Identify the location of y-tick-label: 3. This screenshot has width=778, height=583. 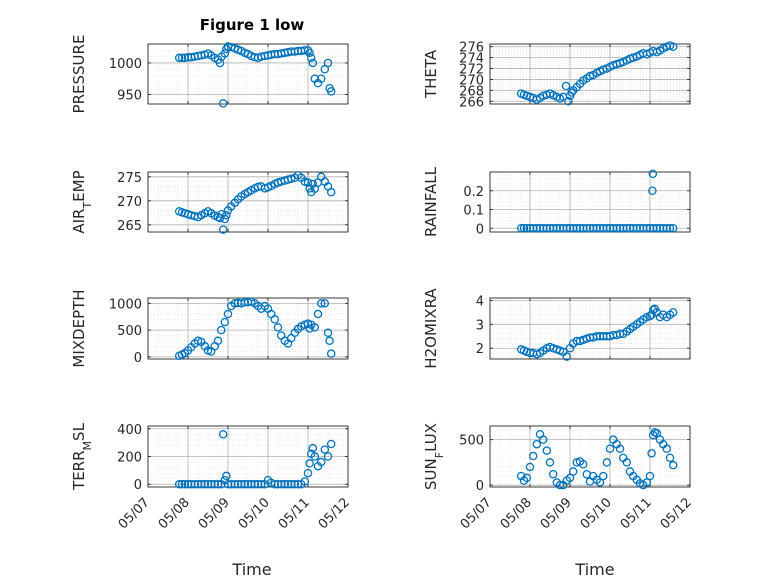
(480, 325).